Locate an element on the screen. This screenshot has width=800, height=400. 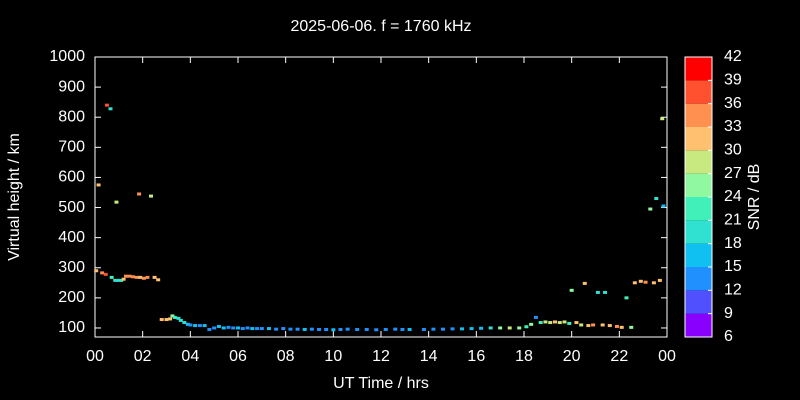
y-tick-label: 600 is located at coordinates (71, 177).